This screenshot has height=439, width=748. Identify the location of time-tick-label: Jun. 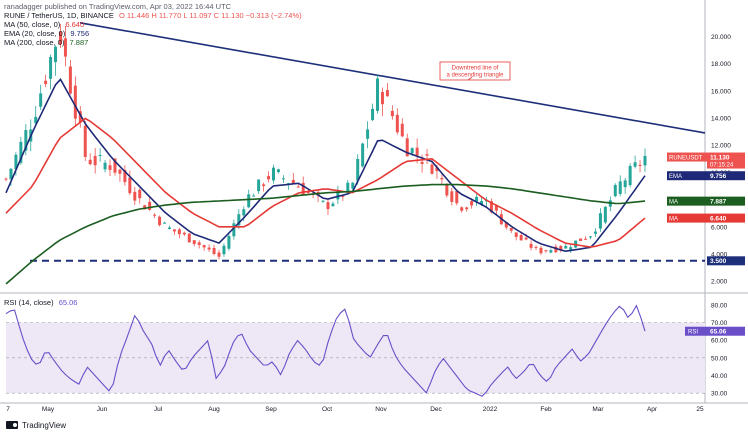
(102, 409).